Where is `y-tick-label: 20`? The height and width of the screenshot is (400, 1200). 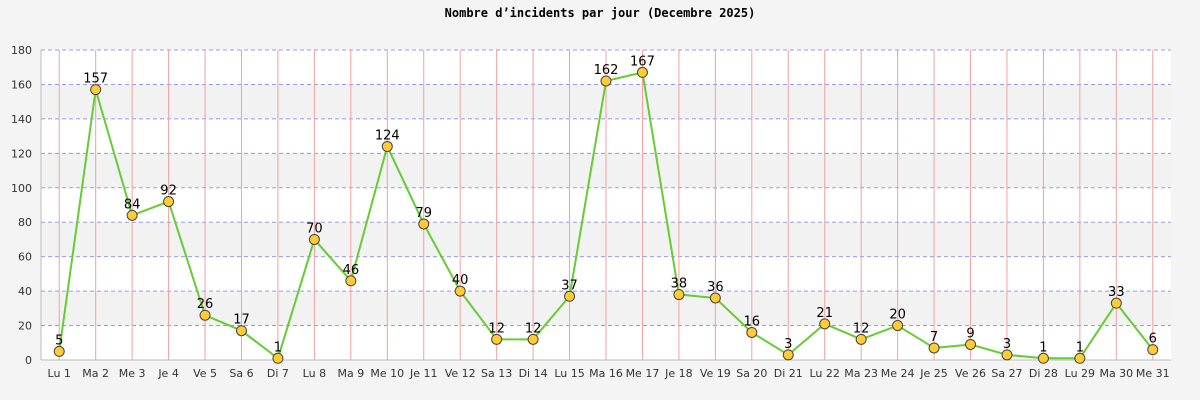 y-tick-label: 20 is located at coordinates (25, 326).